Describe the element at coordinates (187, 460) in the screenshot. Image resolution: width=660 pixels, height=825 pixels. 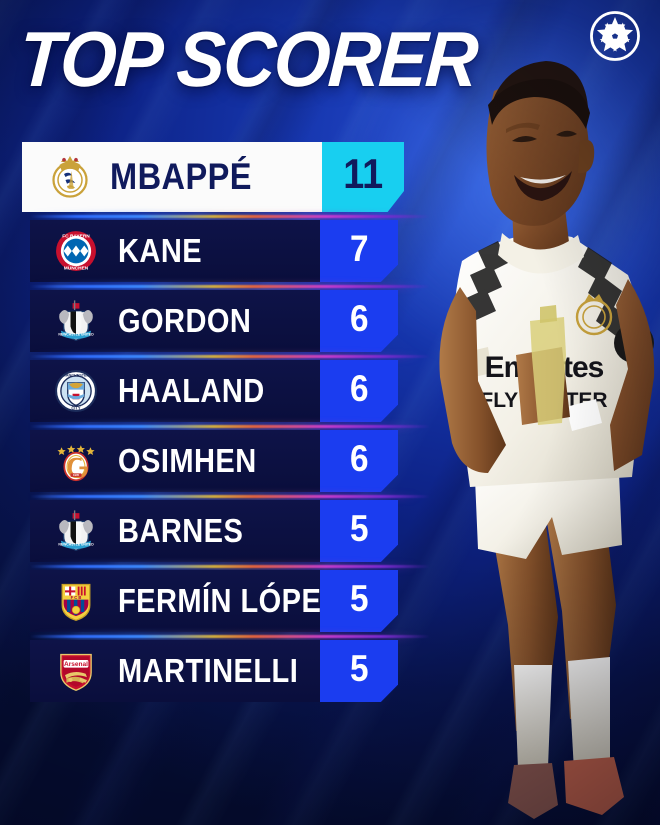
I see `player-name: OSIMHEN` at that location.